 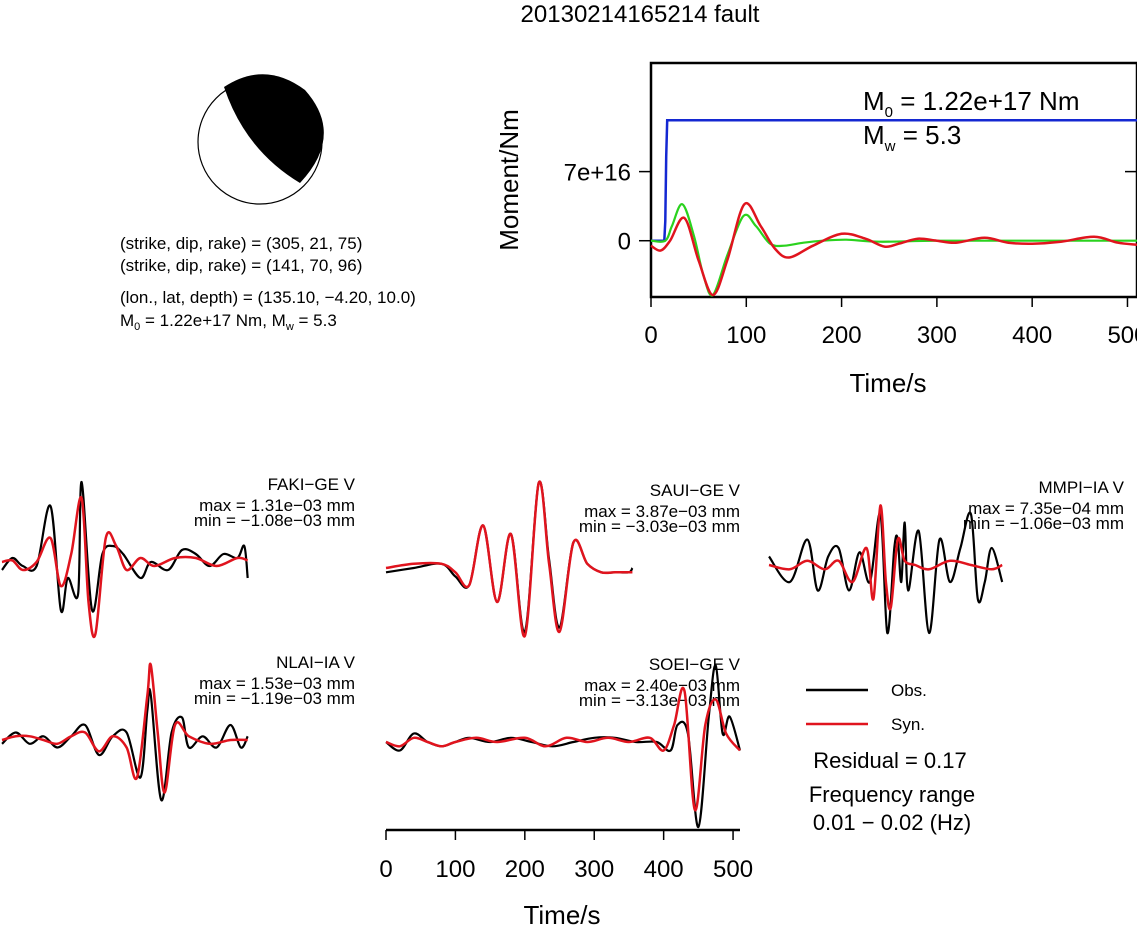 I want to click on moment-plot-frame, so click(x=893, y=180).